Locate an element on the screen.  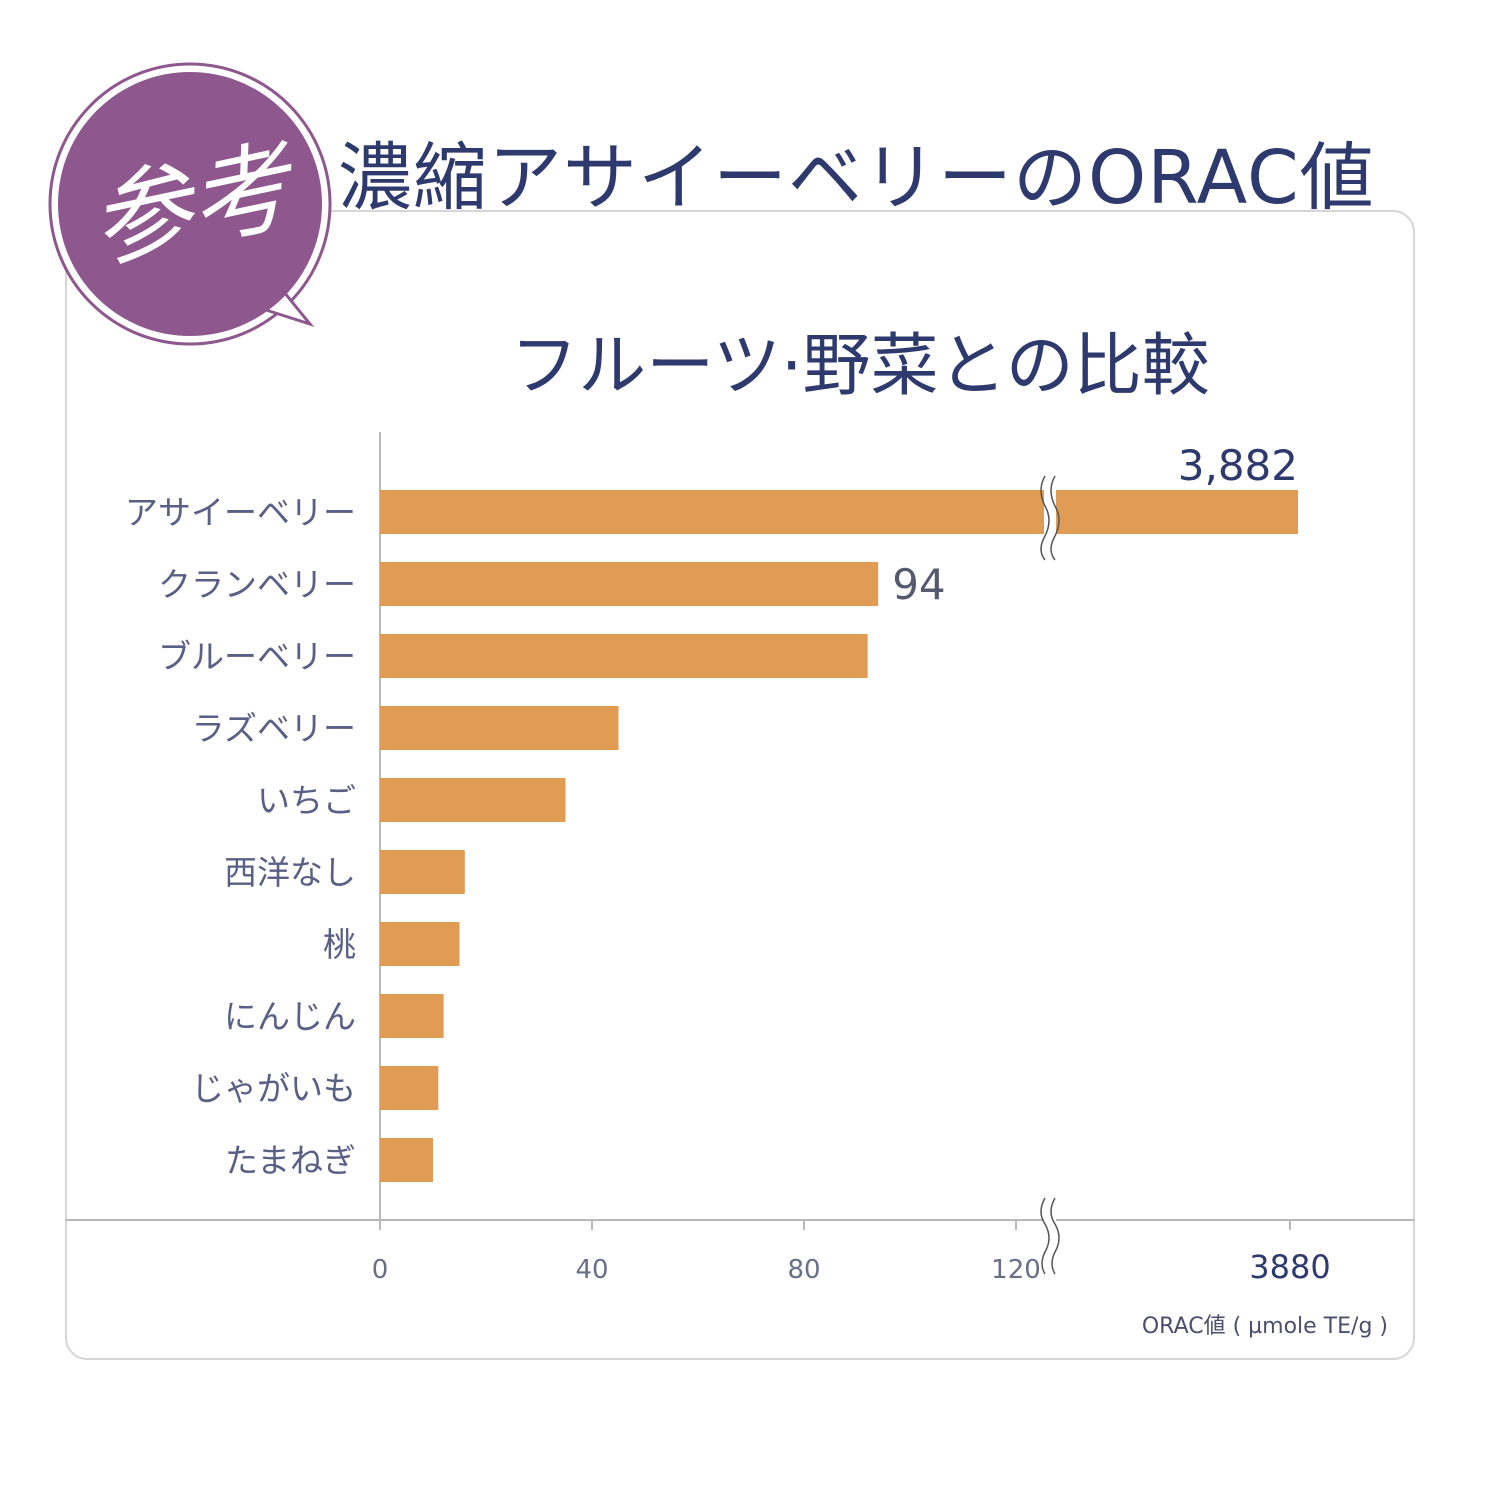
data-label-2: 94 is located at coordinates (918, 584).